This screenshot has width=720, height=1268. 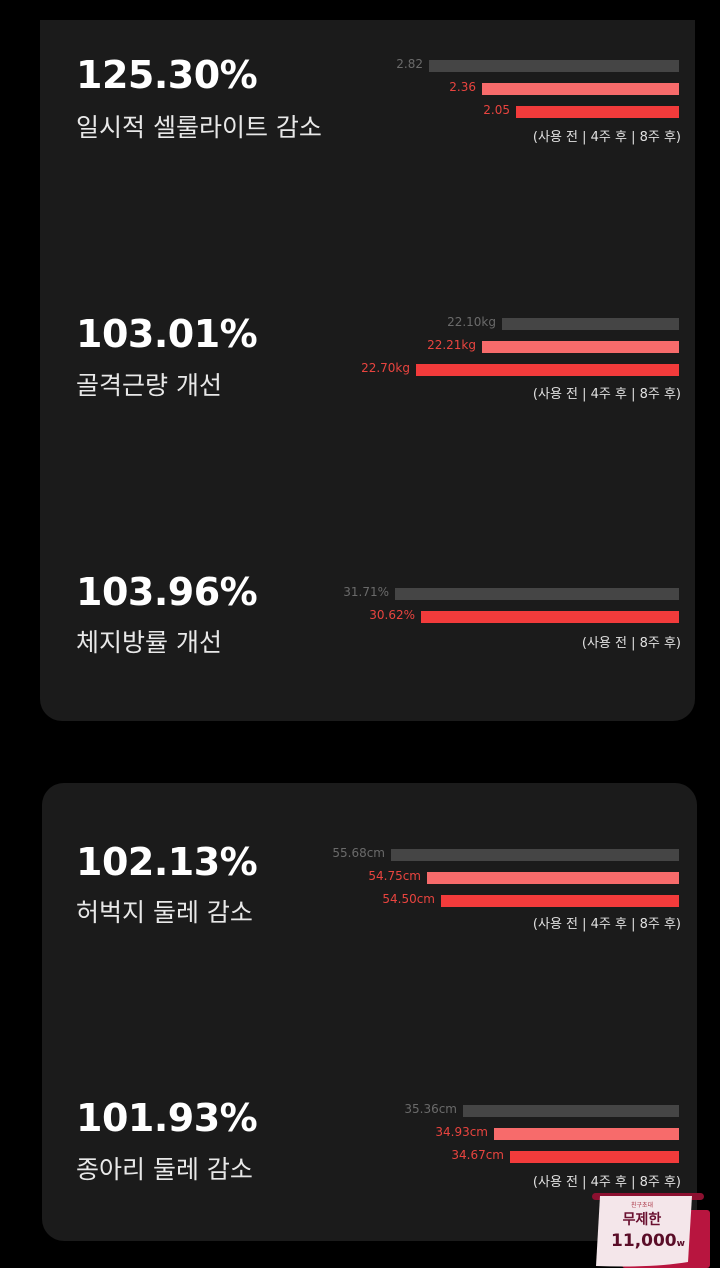 I want to click on stat-percent: 102.13%, so click(x=167, y=862).